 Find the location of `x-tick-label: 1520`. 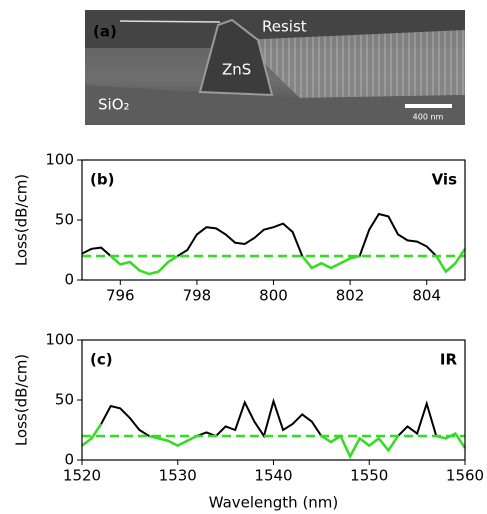

x-tick-label: 1520 is located at coordinates (82, 476).